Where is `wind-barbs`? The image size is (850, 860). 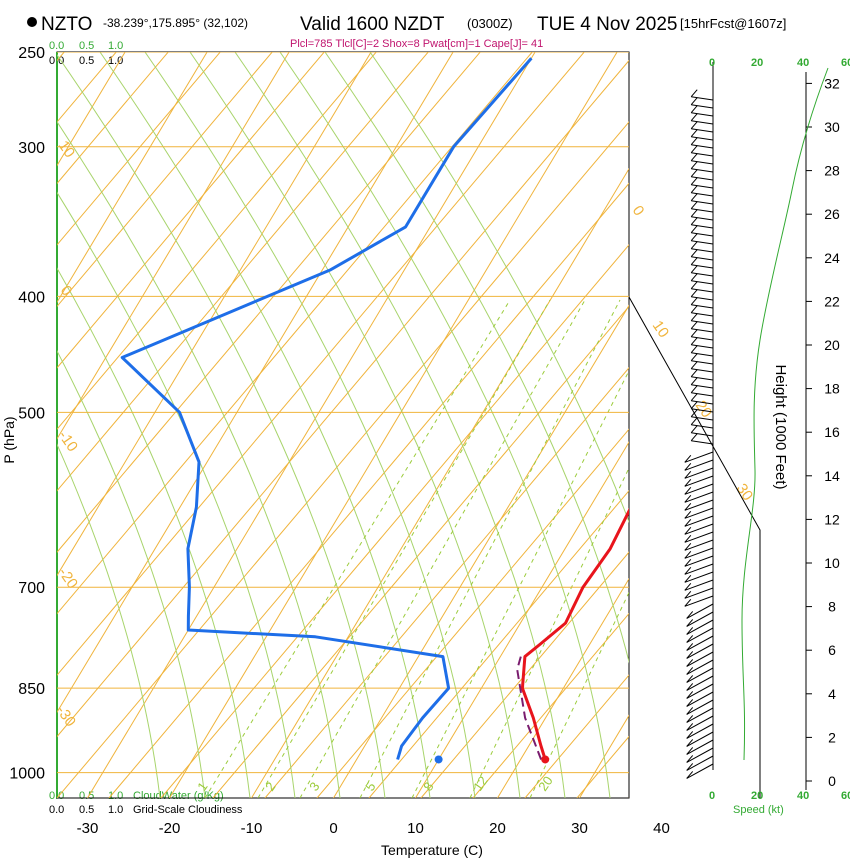
wind-barbs is located at coordinates (699, 434).